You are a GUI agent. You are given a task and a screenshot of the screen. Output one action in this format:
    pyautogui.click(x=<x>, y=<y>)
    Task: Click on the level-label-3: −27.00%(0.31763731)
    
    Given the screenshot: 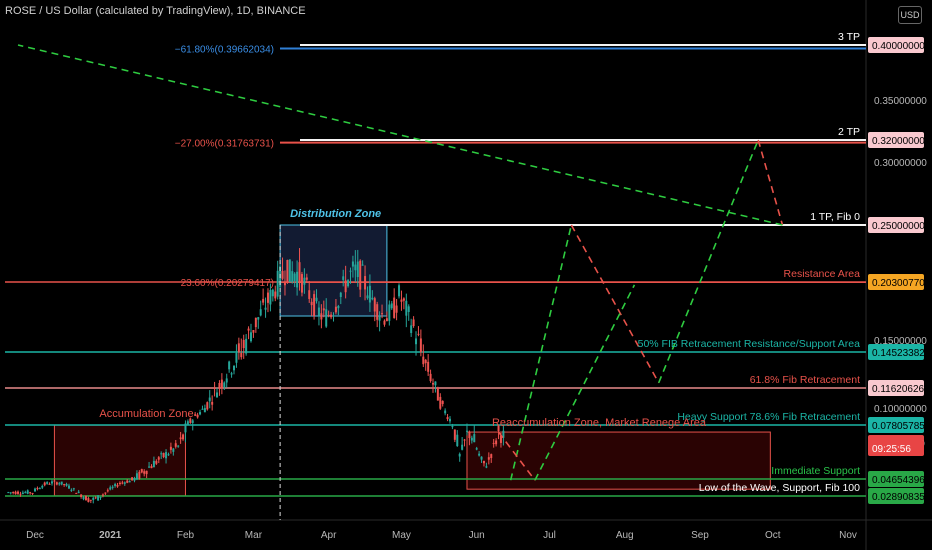 What is the action you would take?
    pyautogui.click(x=224, y=144)
    